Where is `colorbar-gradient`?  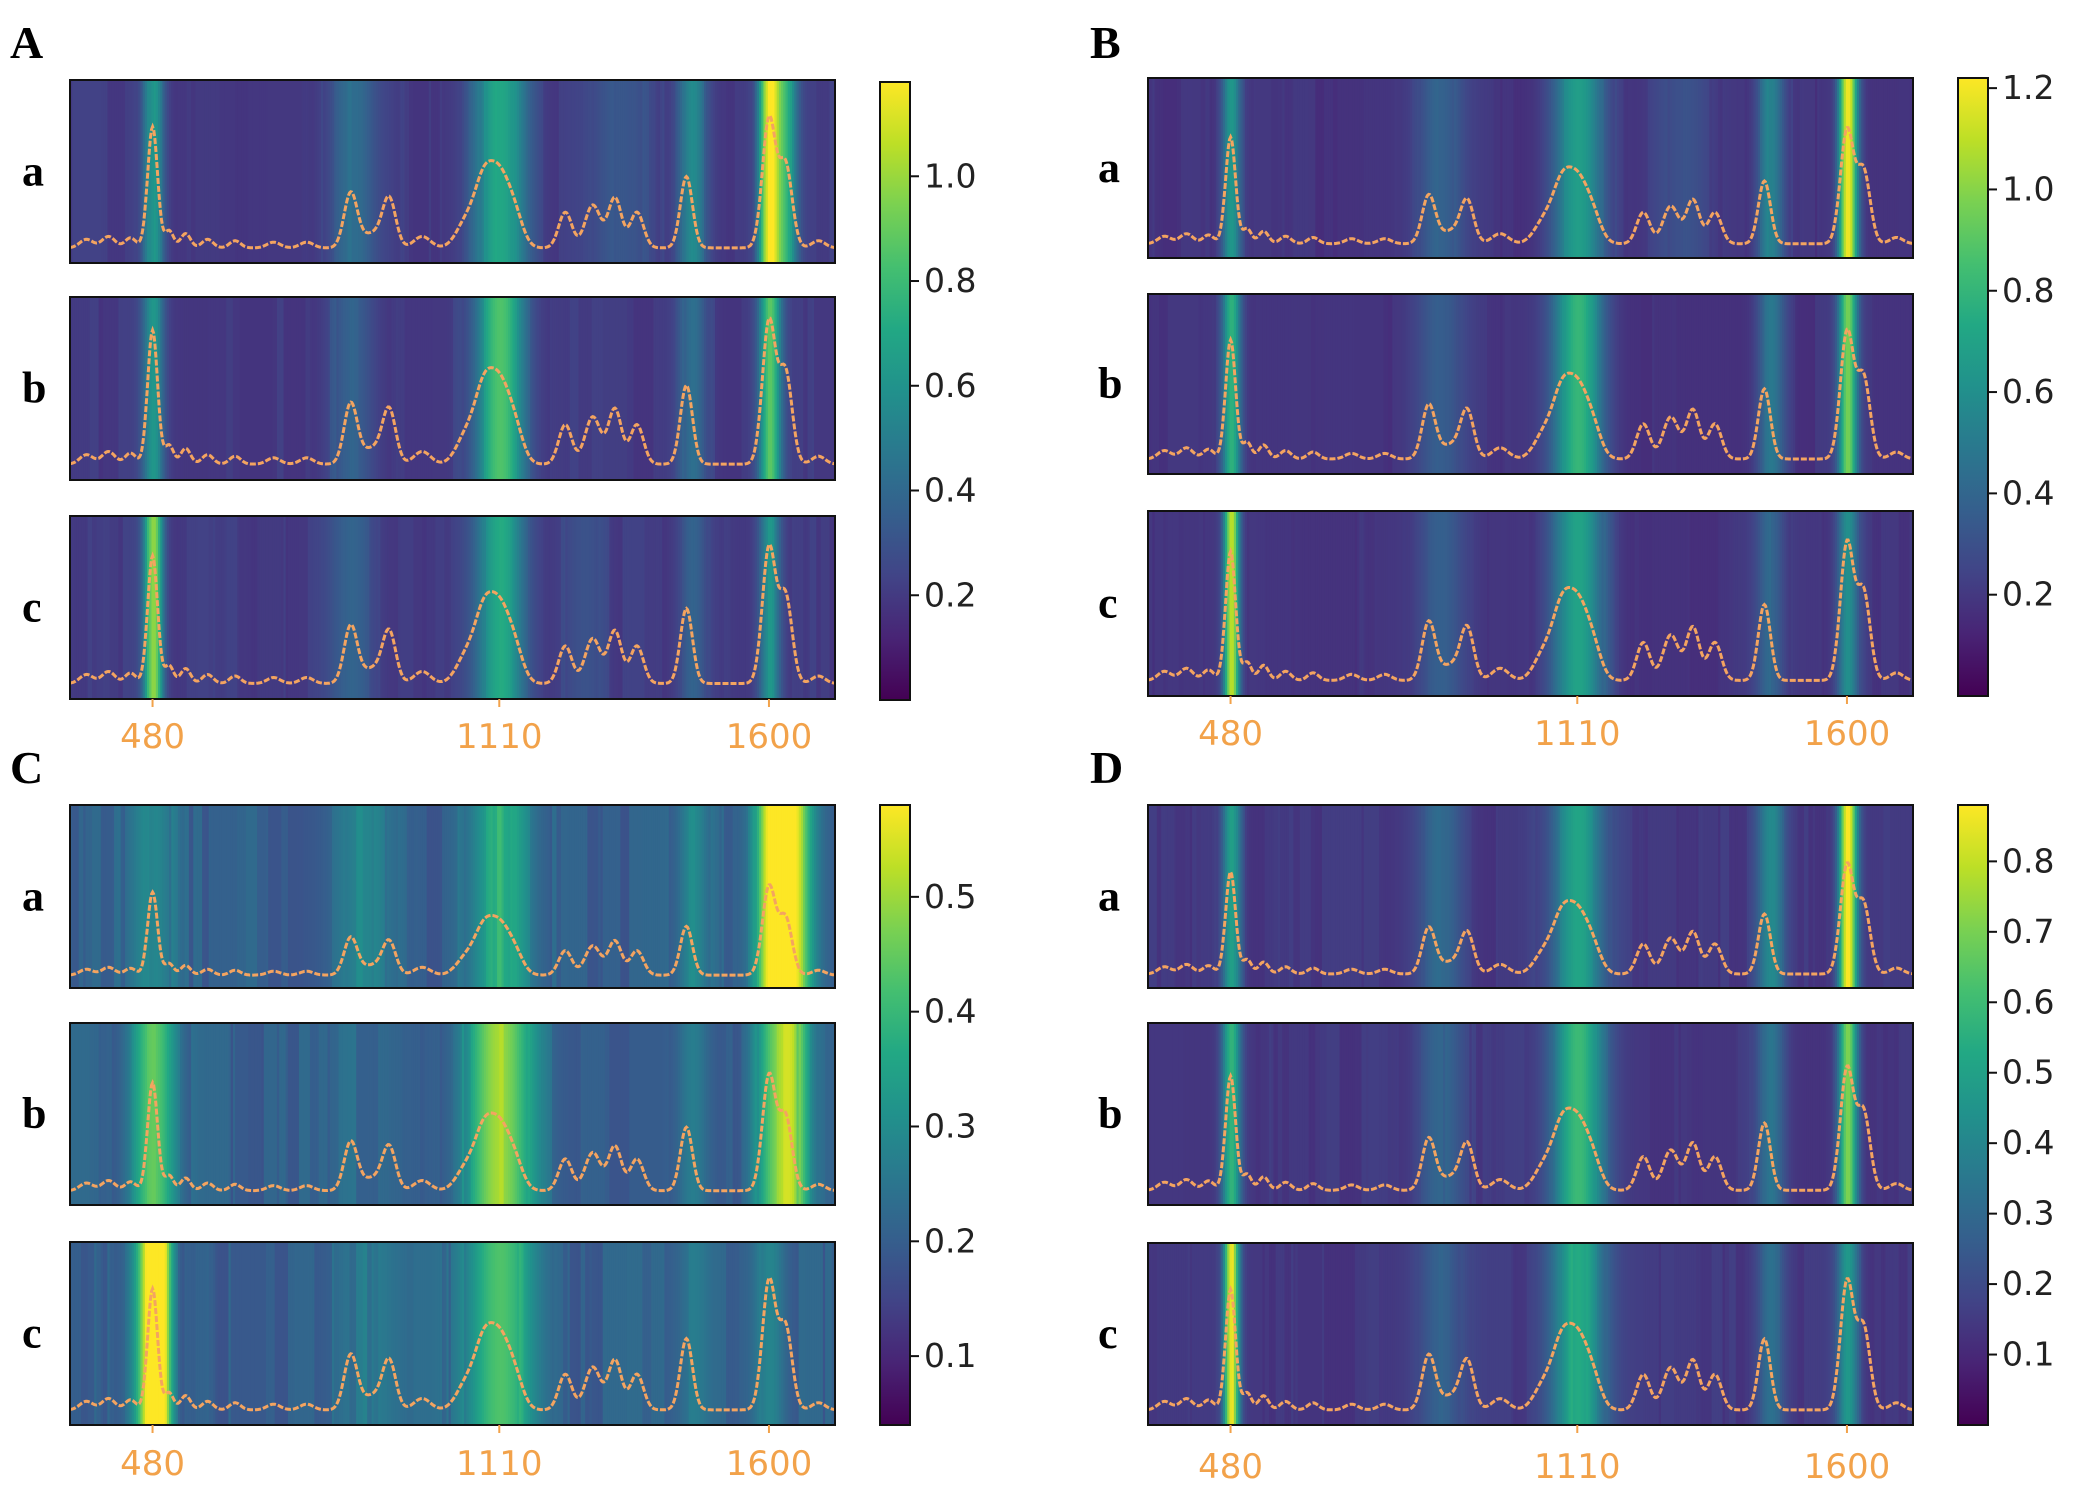 colorbar-gradient is located at coordinates (895, 391).